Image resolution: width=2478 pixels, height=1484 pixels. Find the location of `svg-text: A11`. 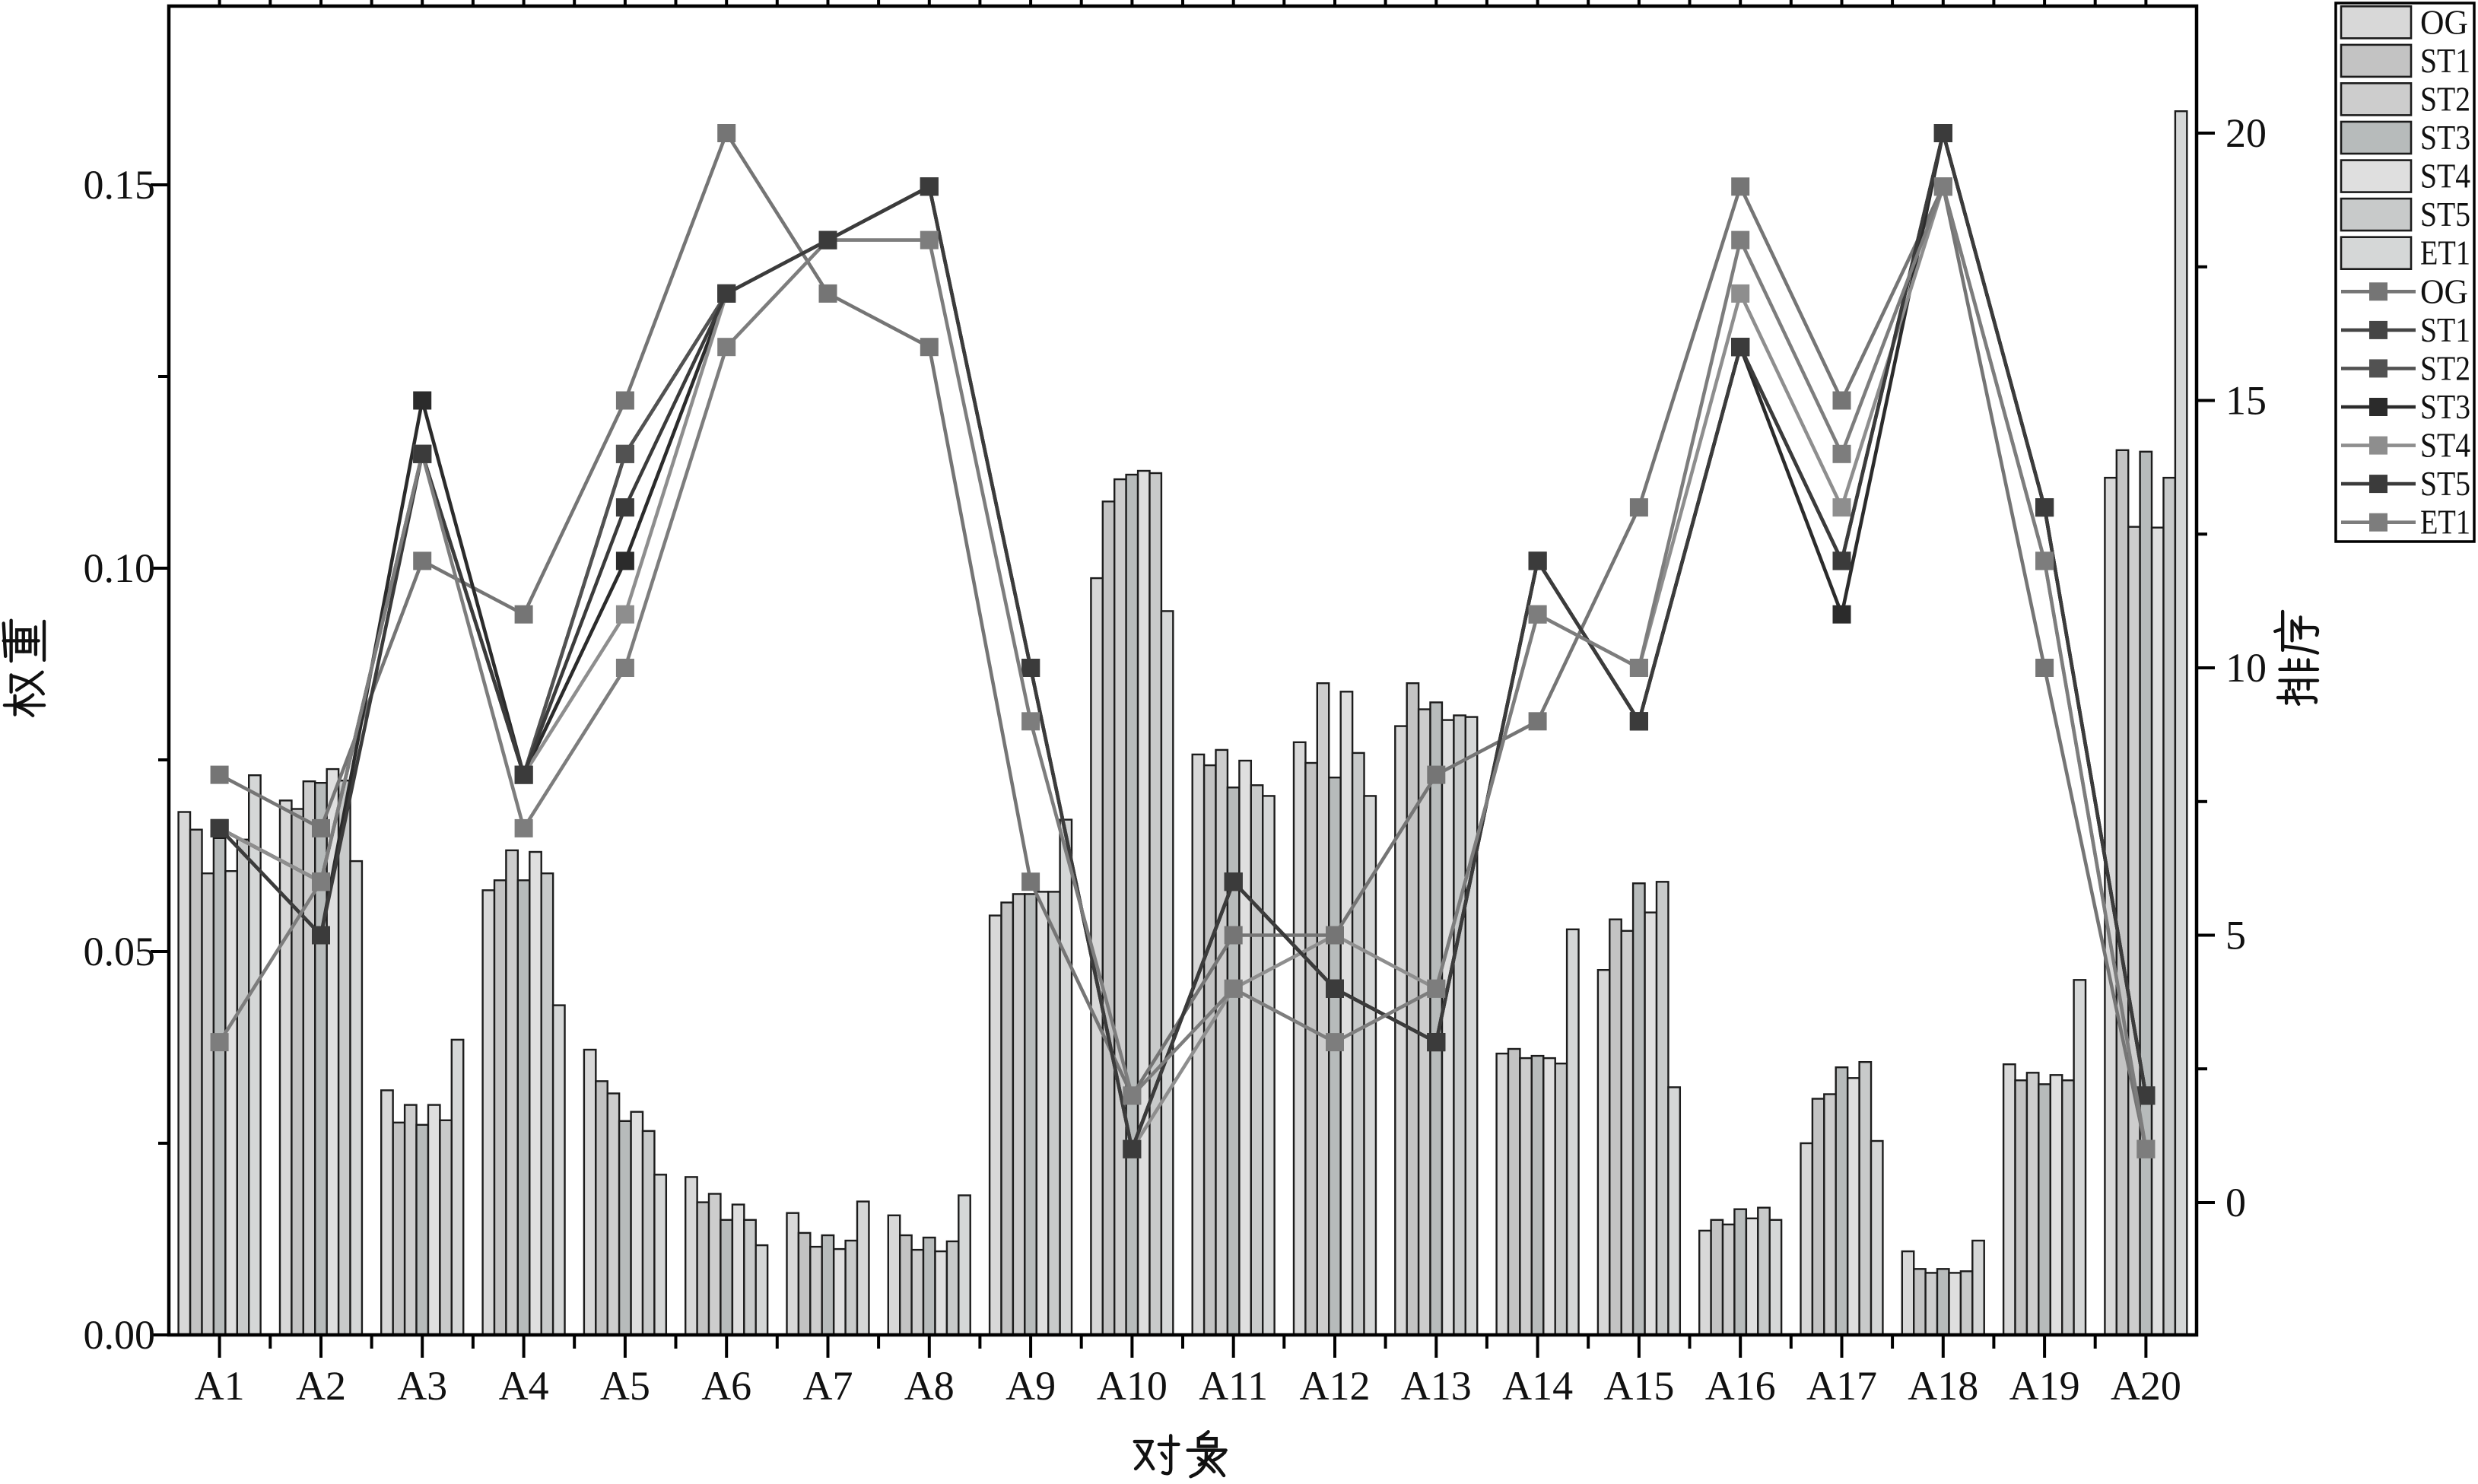

svg-text: A11 is located at coordinates (1233, 1386).